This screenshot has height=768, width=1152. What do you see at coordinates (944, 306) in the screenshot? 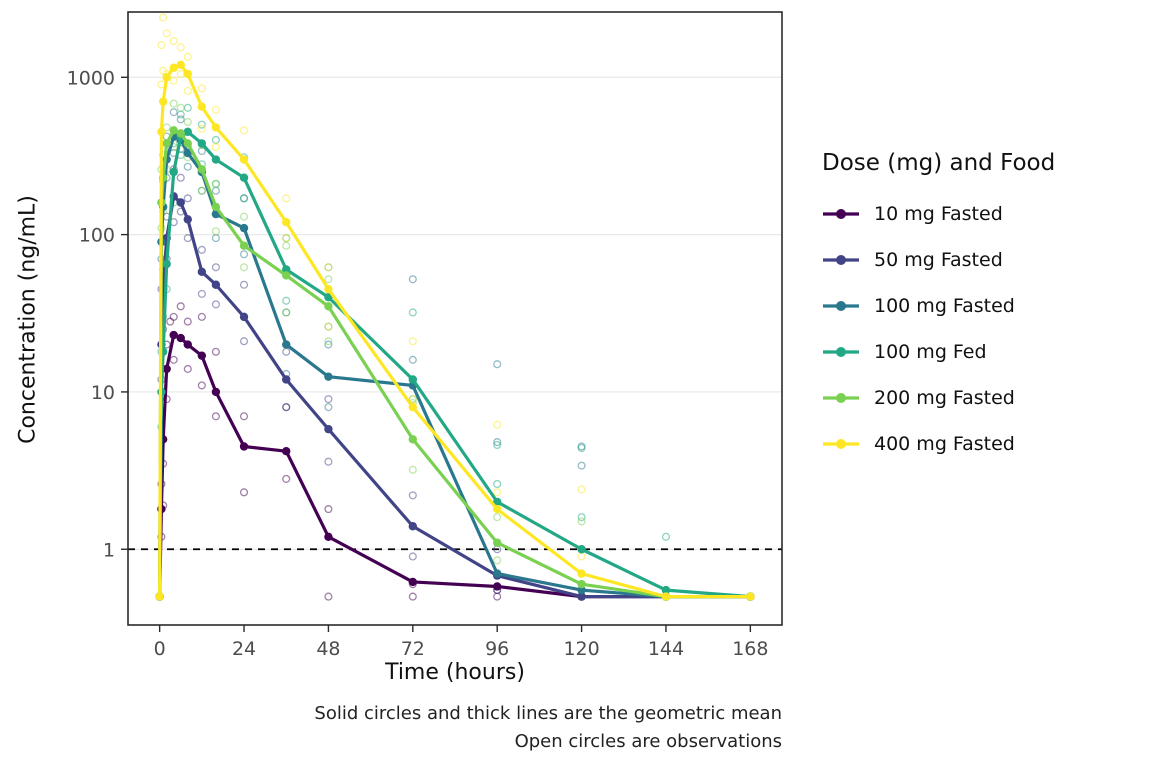
I see `legend-label: 100 mg Fasted` at bounding box center [944, 306].